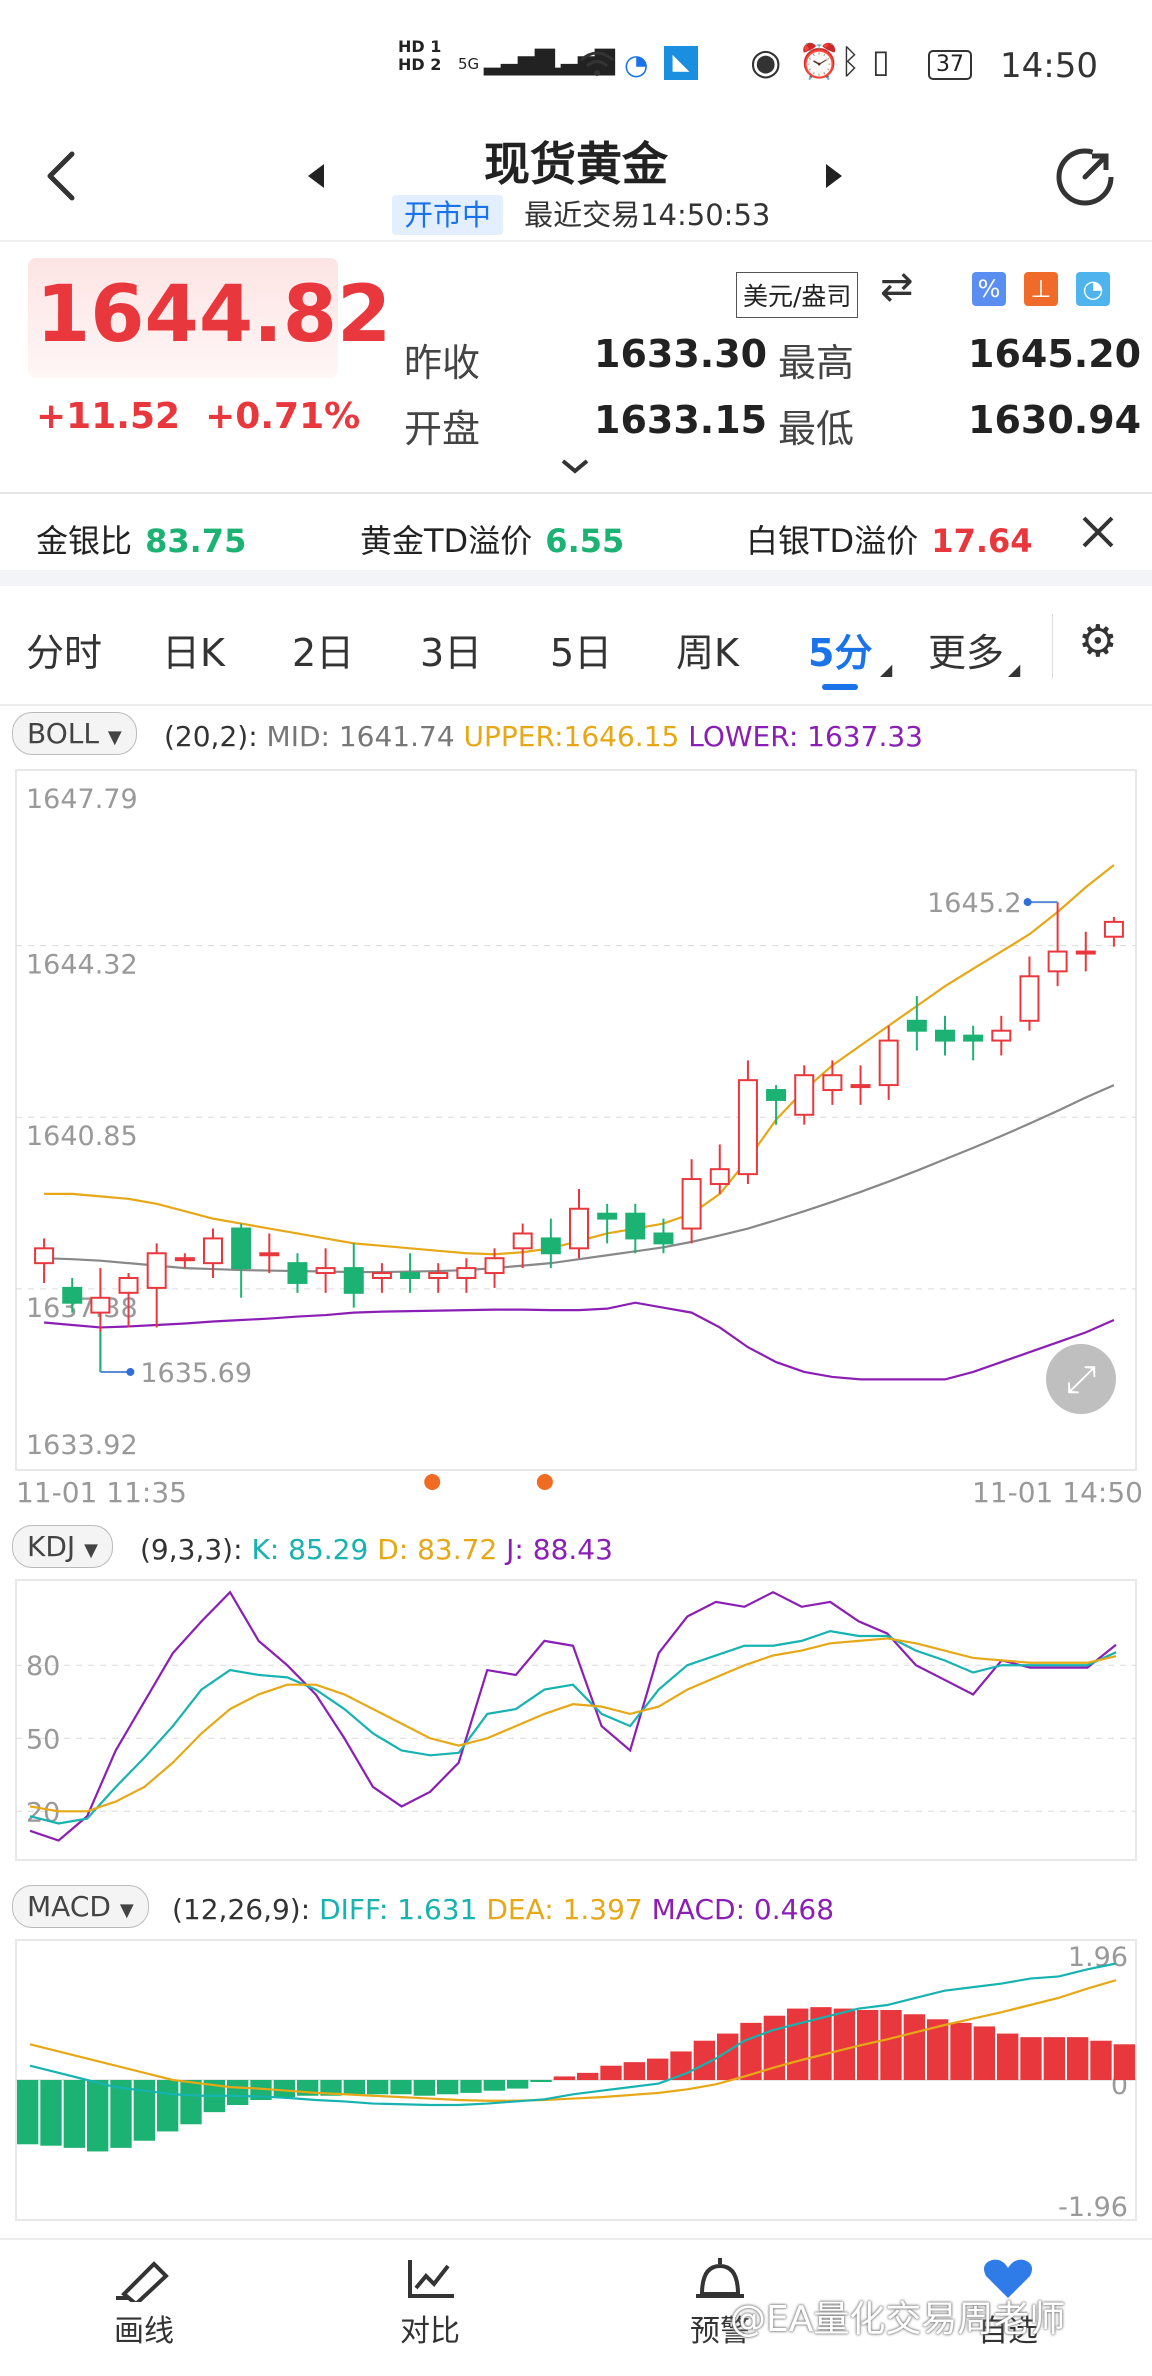 This screenshot has height=2376, width=1152. Describe the element at coordinates (1081, 1379) in the screenshot. I see `fullscreen-icon: ⤢` at that location.